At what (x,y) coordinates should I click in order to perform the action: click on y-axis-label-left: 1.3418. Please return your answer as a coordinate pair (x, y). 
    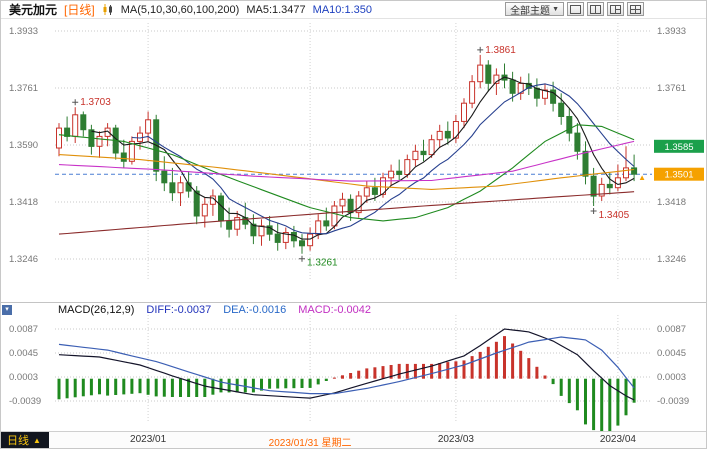
    Looking at the image, I should click on (23, 202).